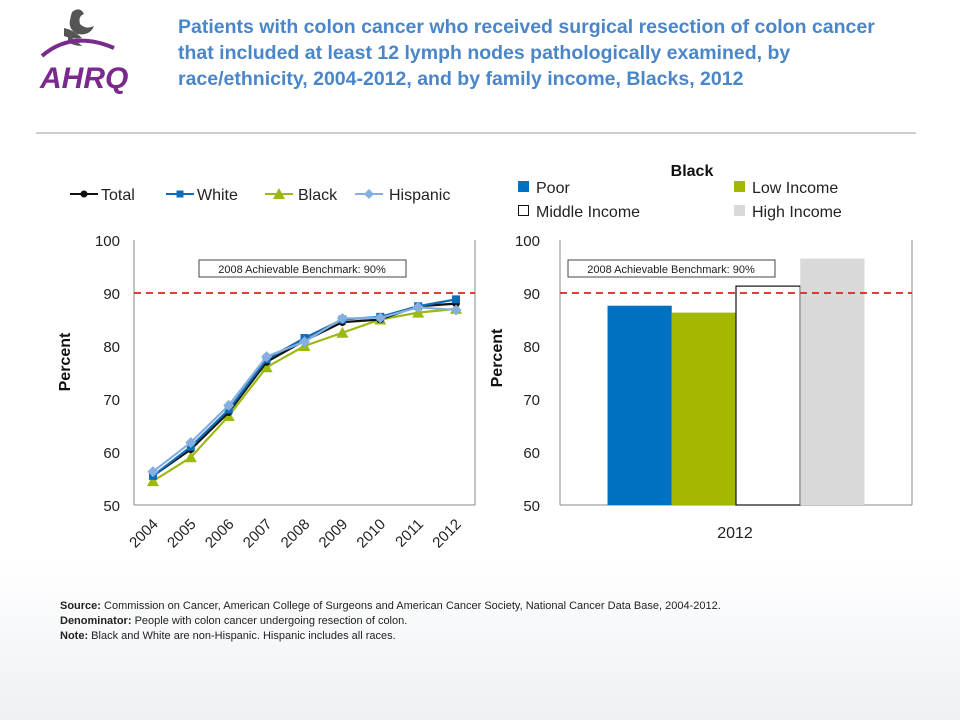  What do you see at coordinates (80, 606) in the screenshot?
I see `footer-source-label: Source:` at bounding box center [80, 606].